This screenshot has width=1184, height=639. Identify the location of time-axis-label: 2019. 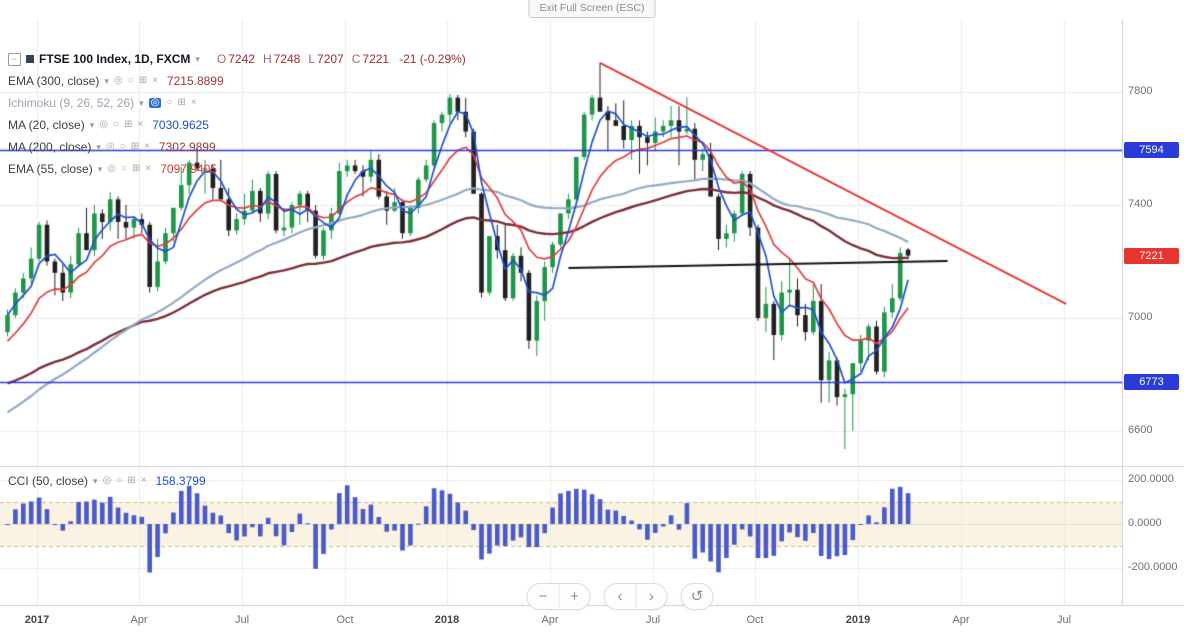
(858, 620).